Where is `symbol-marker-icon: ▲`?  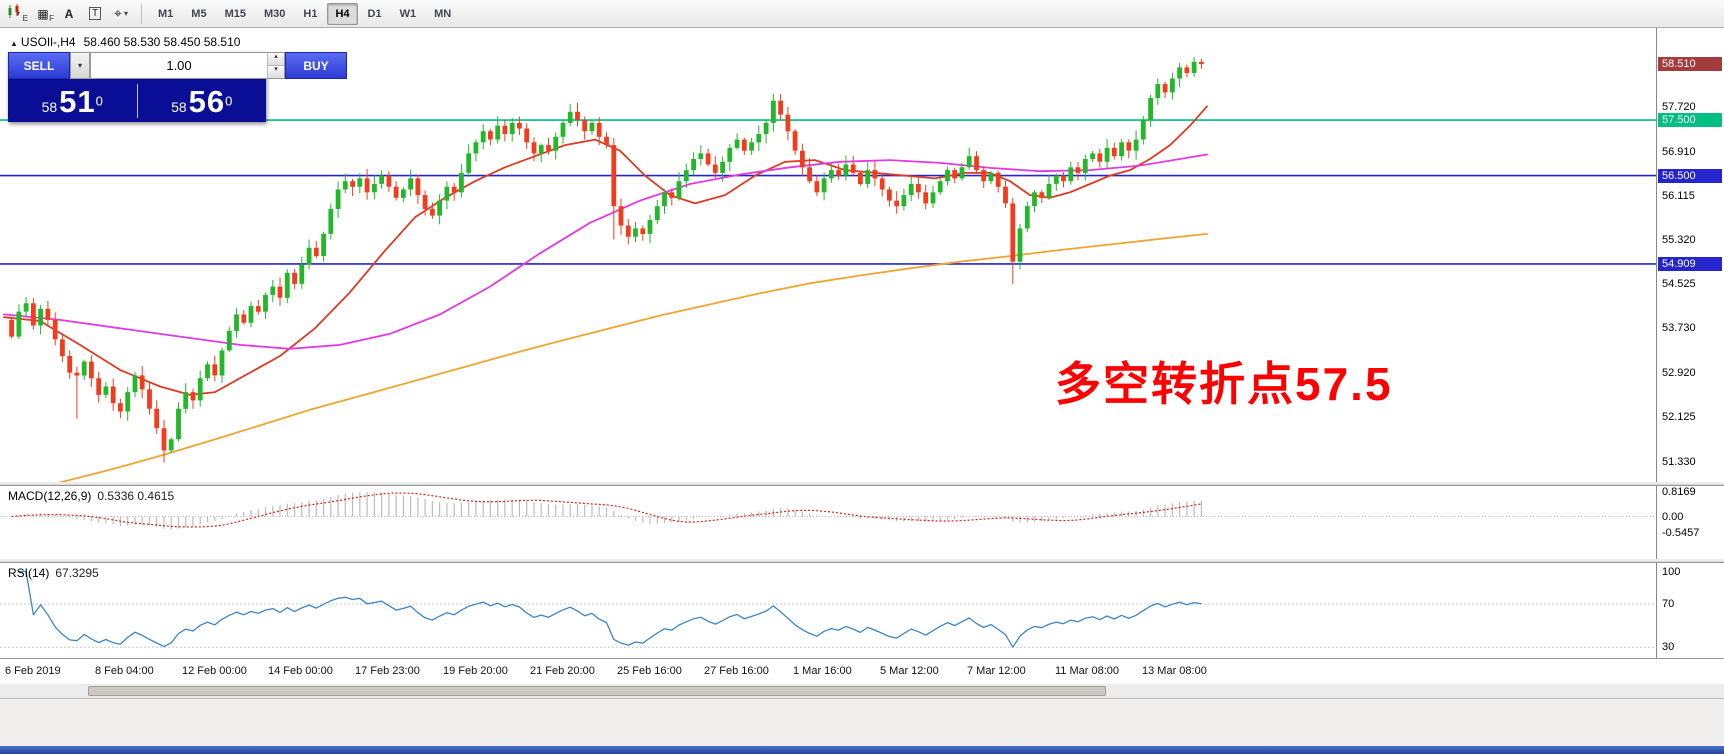 symbol-marker-icon: ▲ is located at coordinates (14, 43).